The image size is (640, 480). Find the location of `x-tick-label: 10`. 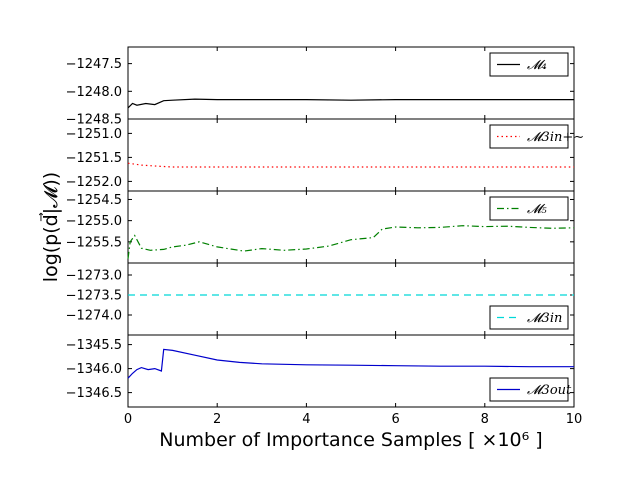

x-tick-label: 10 is located at coordinates (574, 419).